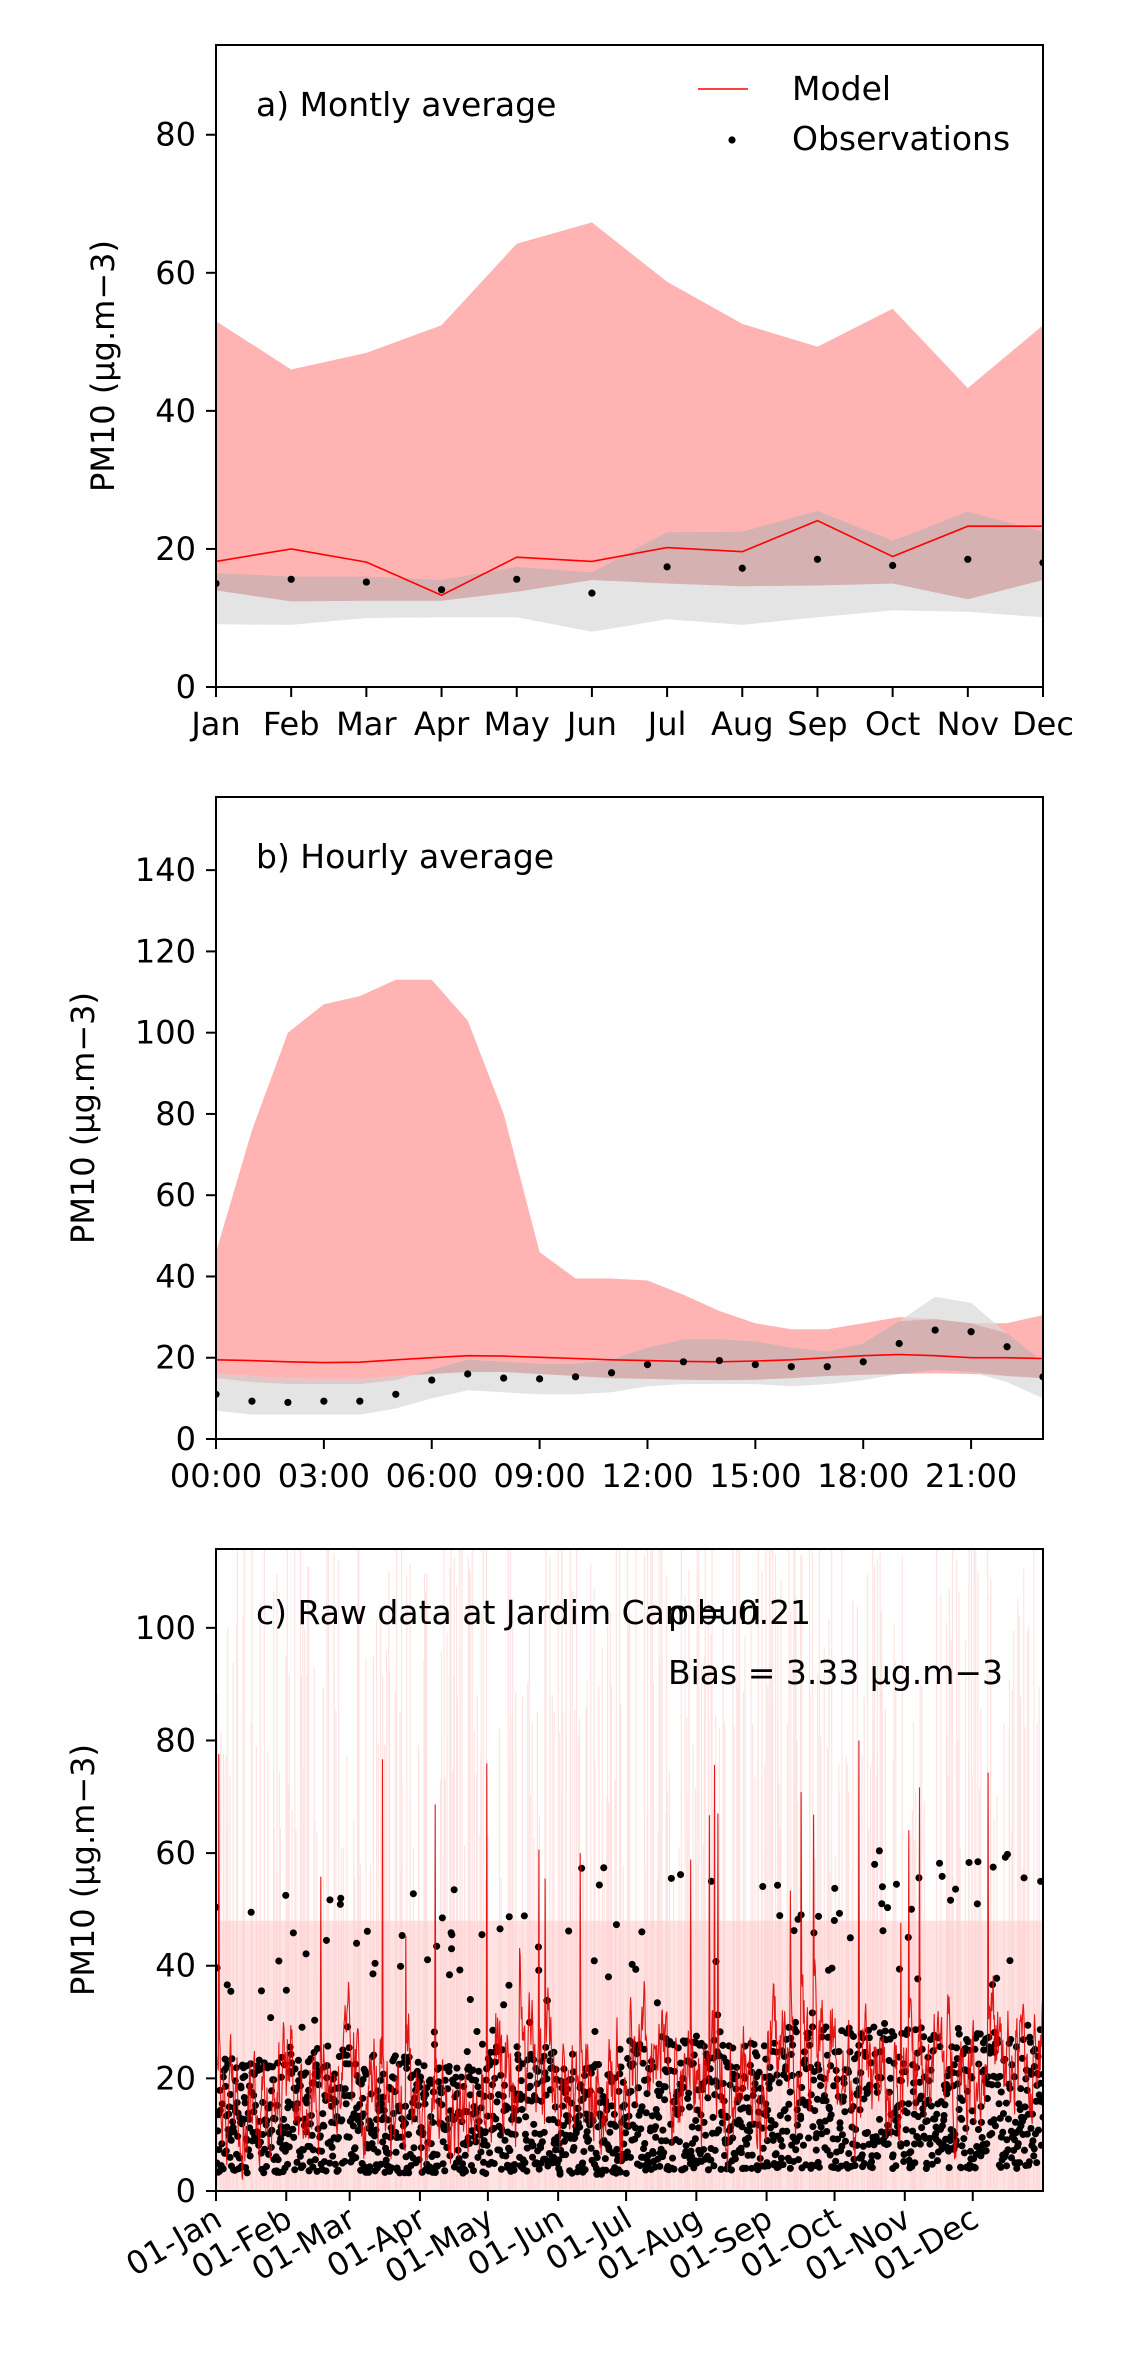 The width and height of the screenshot is (1122, 2362). I want to click on panel-b-ytick-label: 140, so click(165, 870).